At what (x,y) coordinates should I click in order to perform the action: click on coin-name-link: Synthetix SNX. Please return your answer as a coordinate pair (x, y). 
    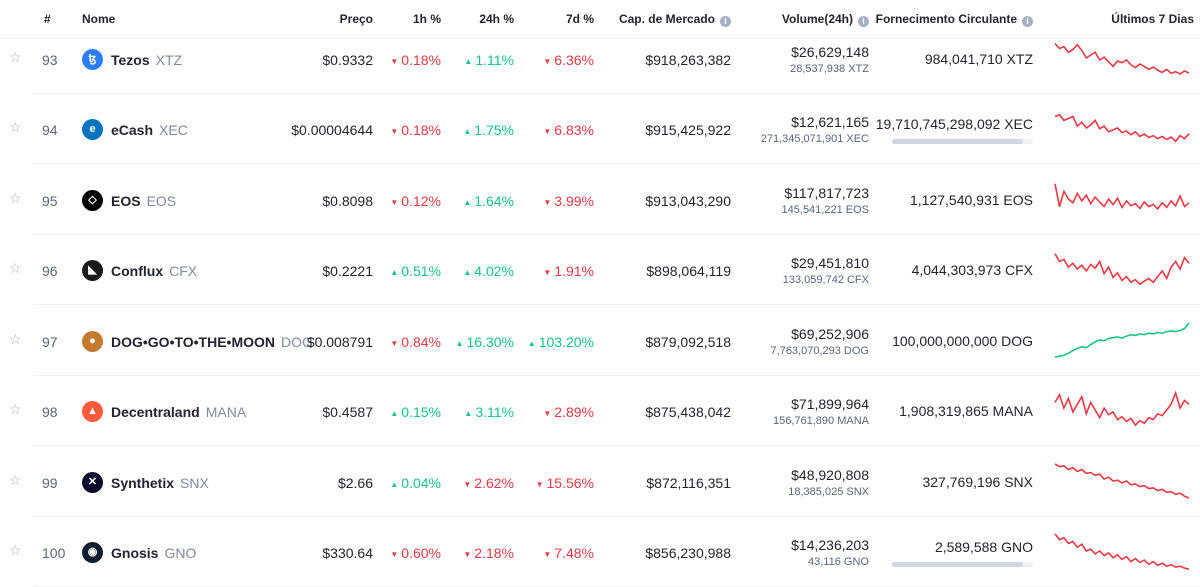
    Looking at the image, I should click on (160, 483).